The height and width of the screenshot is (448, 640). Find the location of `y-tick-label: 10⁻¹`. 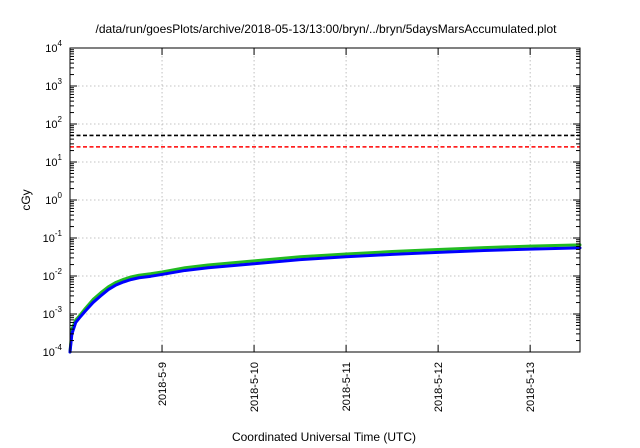

y-tick-label: 10⁻¹ is located at coordinates (53, 237).